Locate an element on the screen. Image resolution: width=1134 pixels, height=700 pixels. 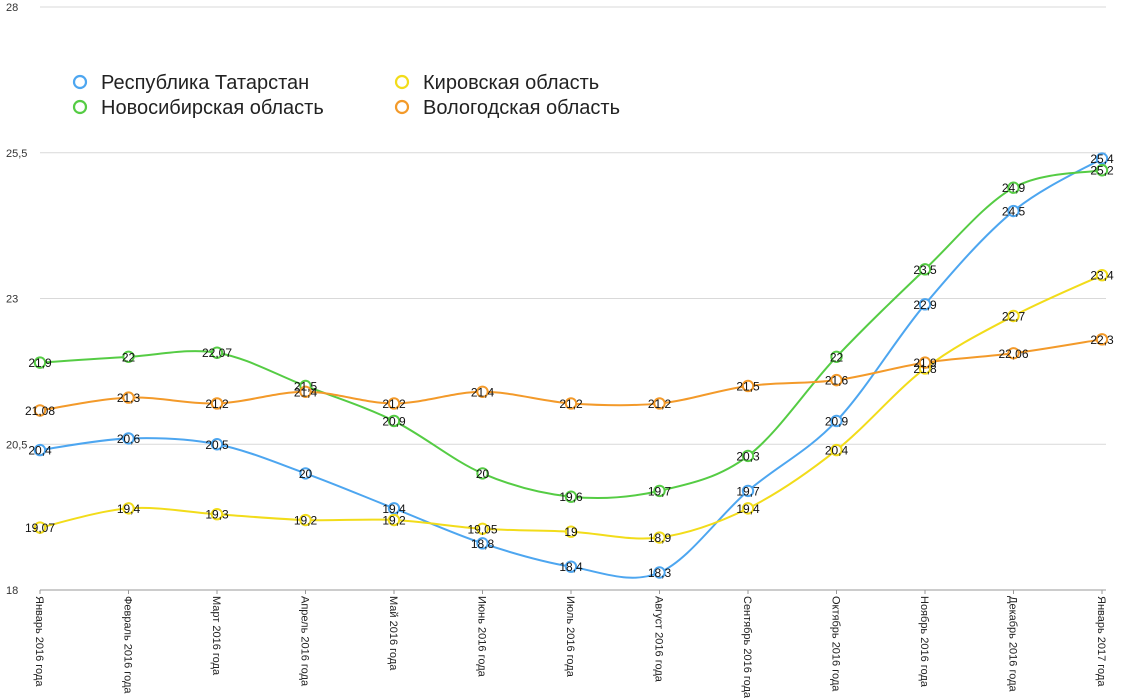
data-label-novosibirsk: 20 is located at coordinates (483, 474).